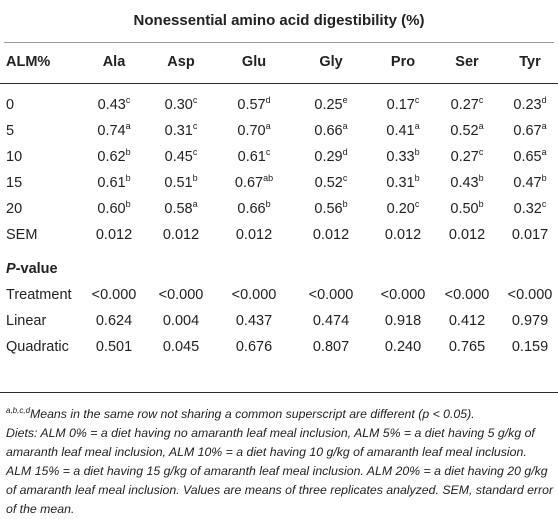  What do you see at coordinates (181, 321) in the screenshot?
I see `pvalue-cell: 0.004` at bounding box center [181, 321].